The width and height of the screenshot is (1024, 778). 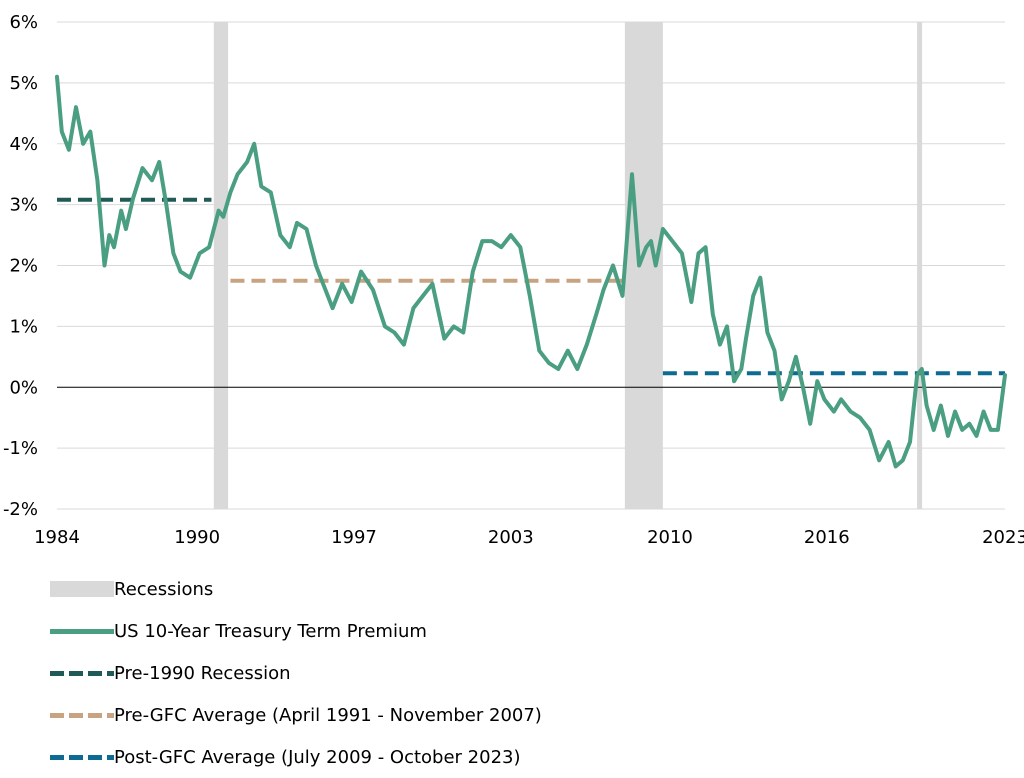 What do you see at coordinates (23, 144) in the screenshot?
I see `y-tick-label: 4%` at bounding box center [23, 144].